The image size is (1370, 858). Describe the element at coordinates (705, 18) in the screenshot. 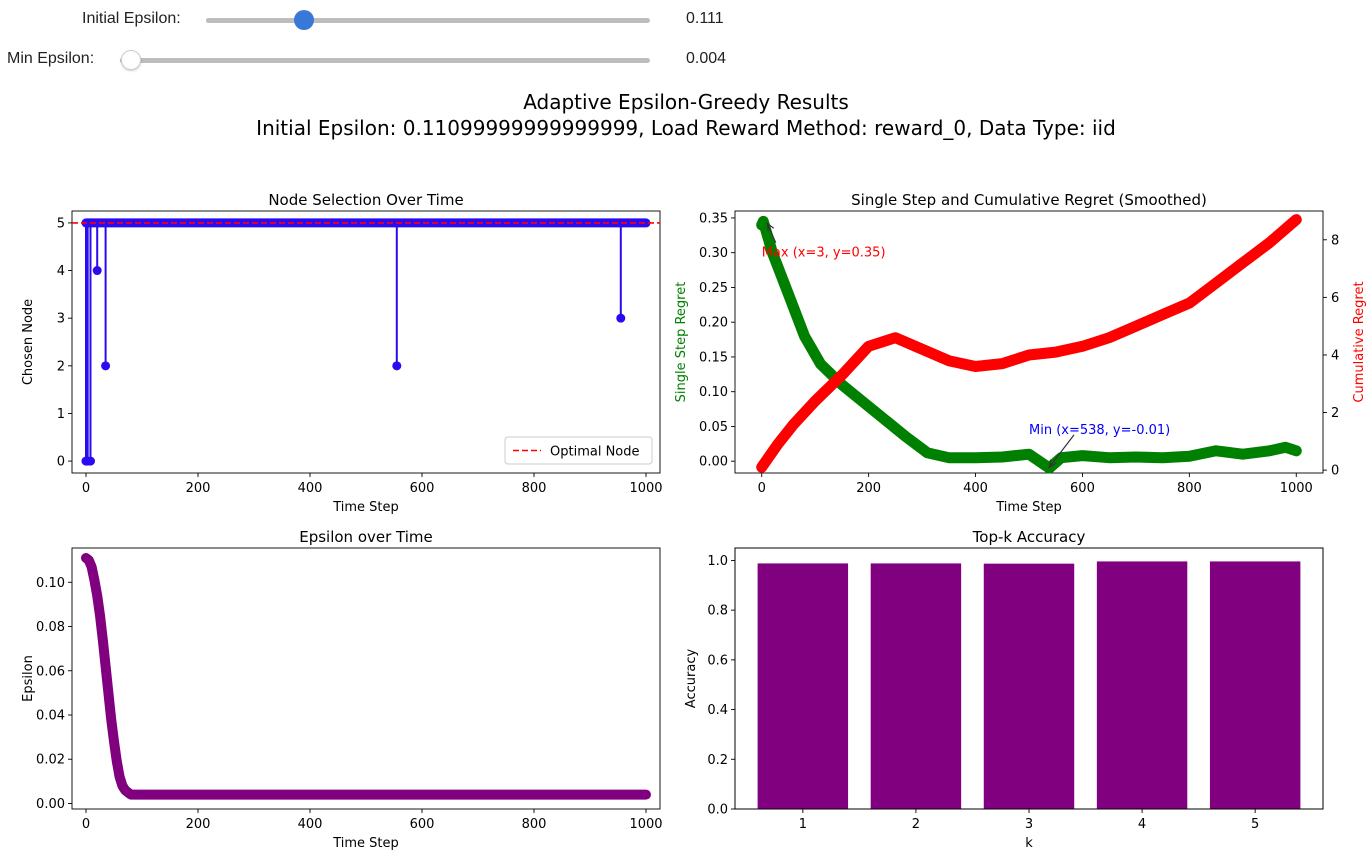

I see `initial-epsilon-value: 0.111` at that location.